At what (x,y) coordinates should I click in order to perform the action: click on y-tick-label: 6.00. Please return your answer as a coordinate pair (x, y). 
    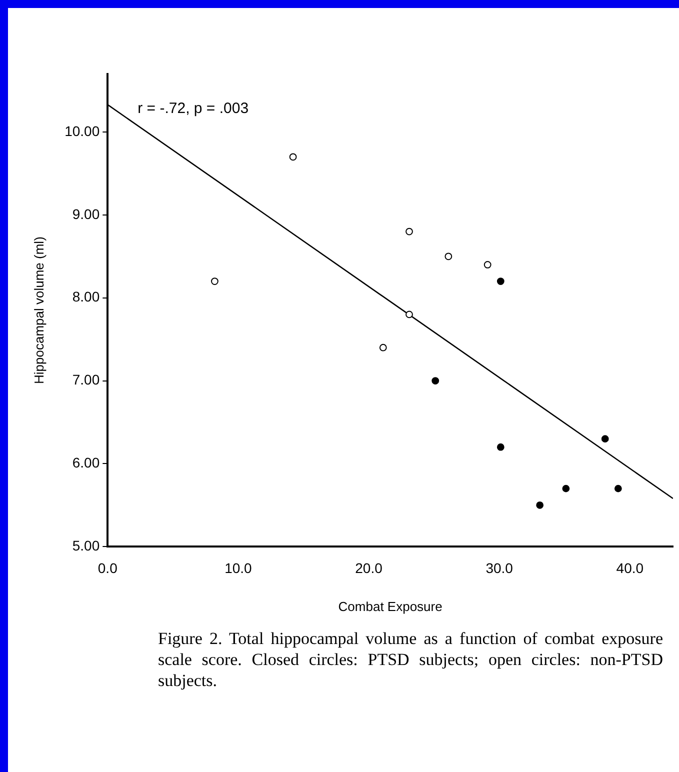
    Looking at the image, I should click on (86, 462).